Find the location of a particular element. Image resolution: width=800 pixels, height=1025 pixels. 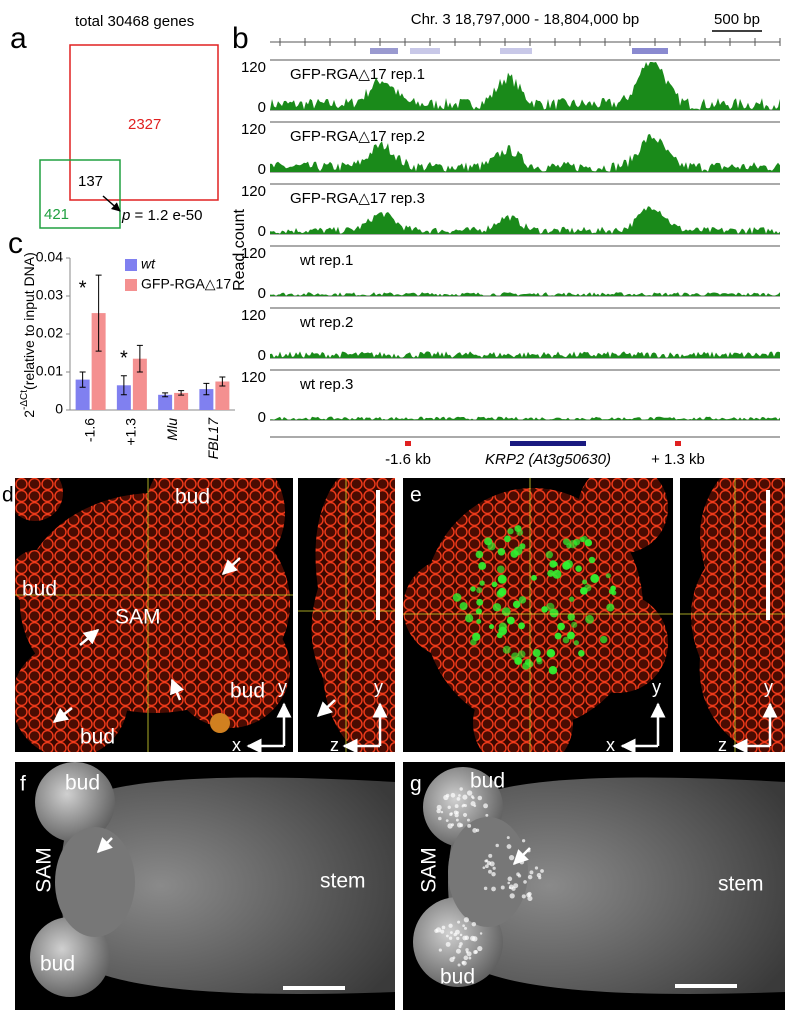

axis-label: x is located at coordinates (236, 745).